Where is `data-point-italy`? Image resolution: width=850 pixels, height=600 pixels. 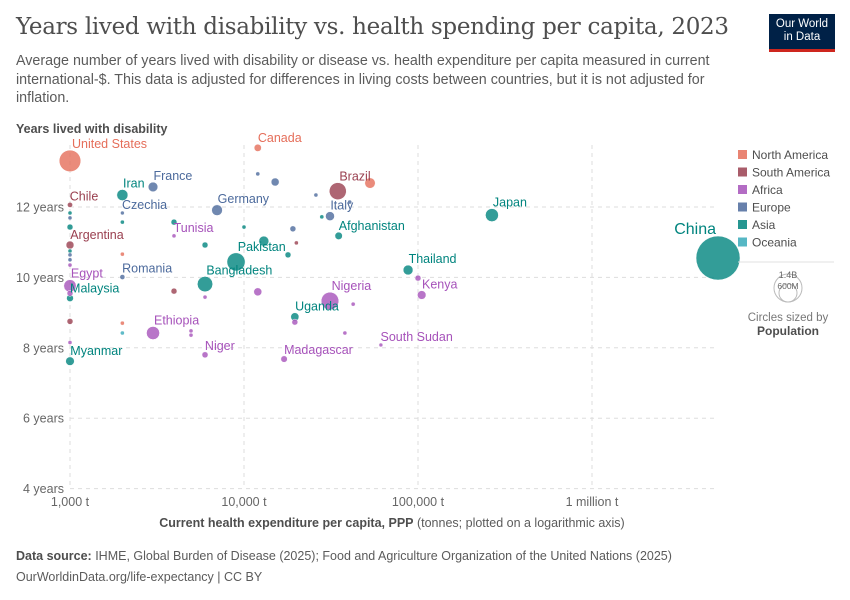 data-point-italy is located at coordinates (330, 216).